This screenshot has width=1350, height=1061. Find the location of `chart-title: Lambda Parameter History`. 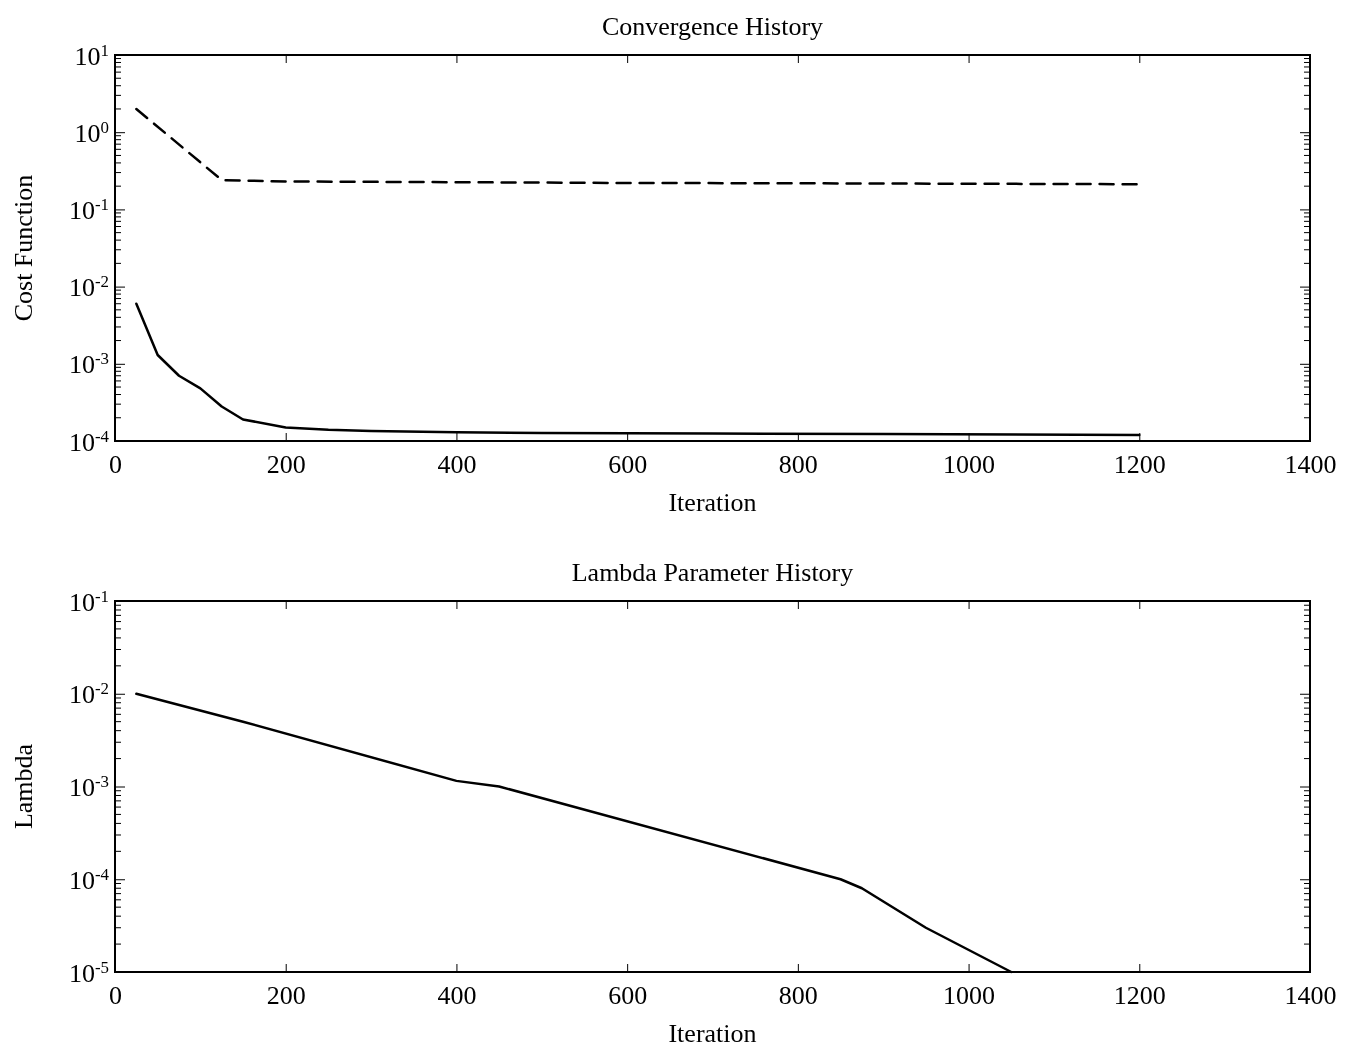

chart-title: Lambda Parameter History is located at coordinates (712, 572).